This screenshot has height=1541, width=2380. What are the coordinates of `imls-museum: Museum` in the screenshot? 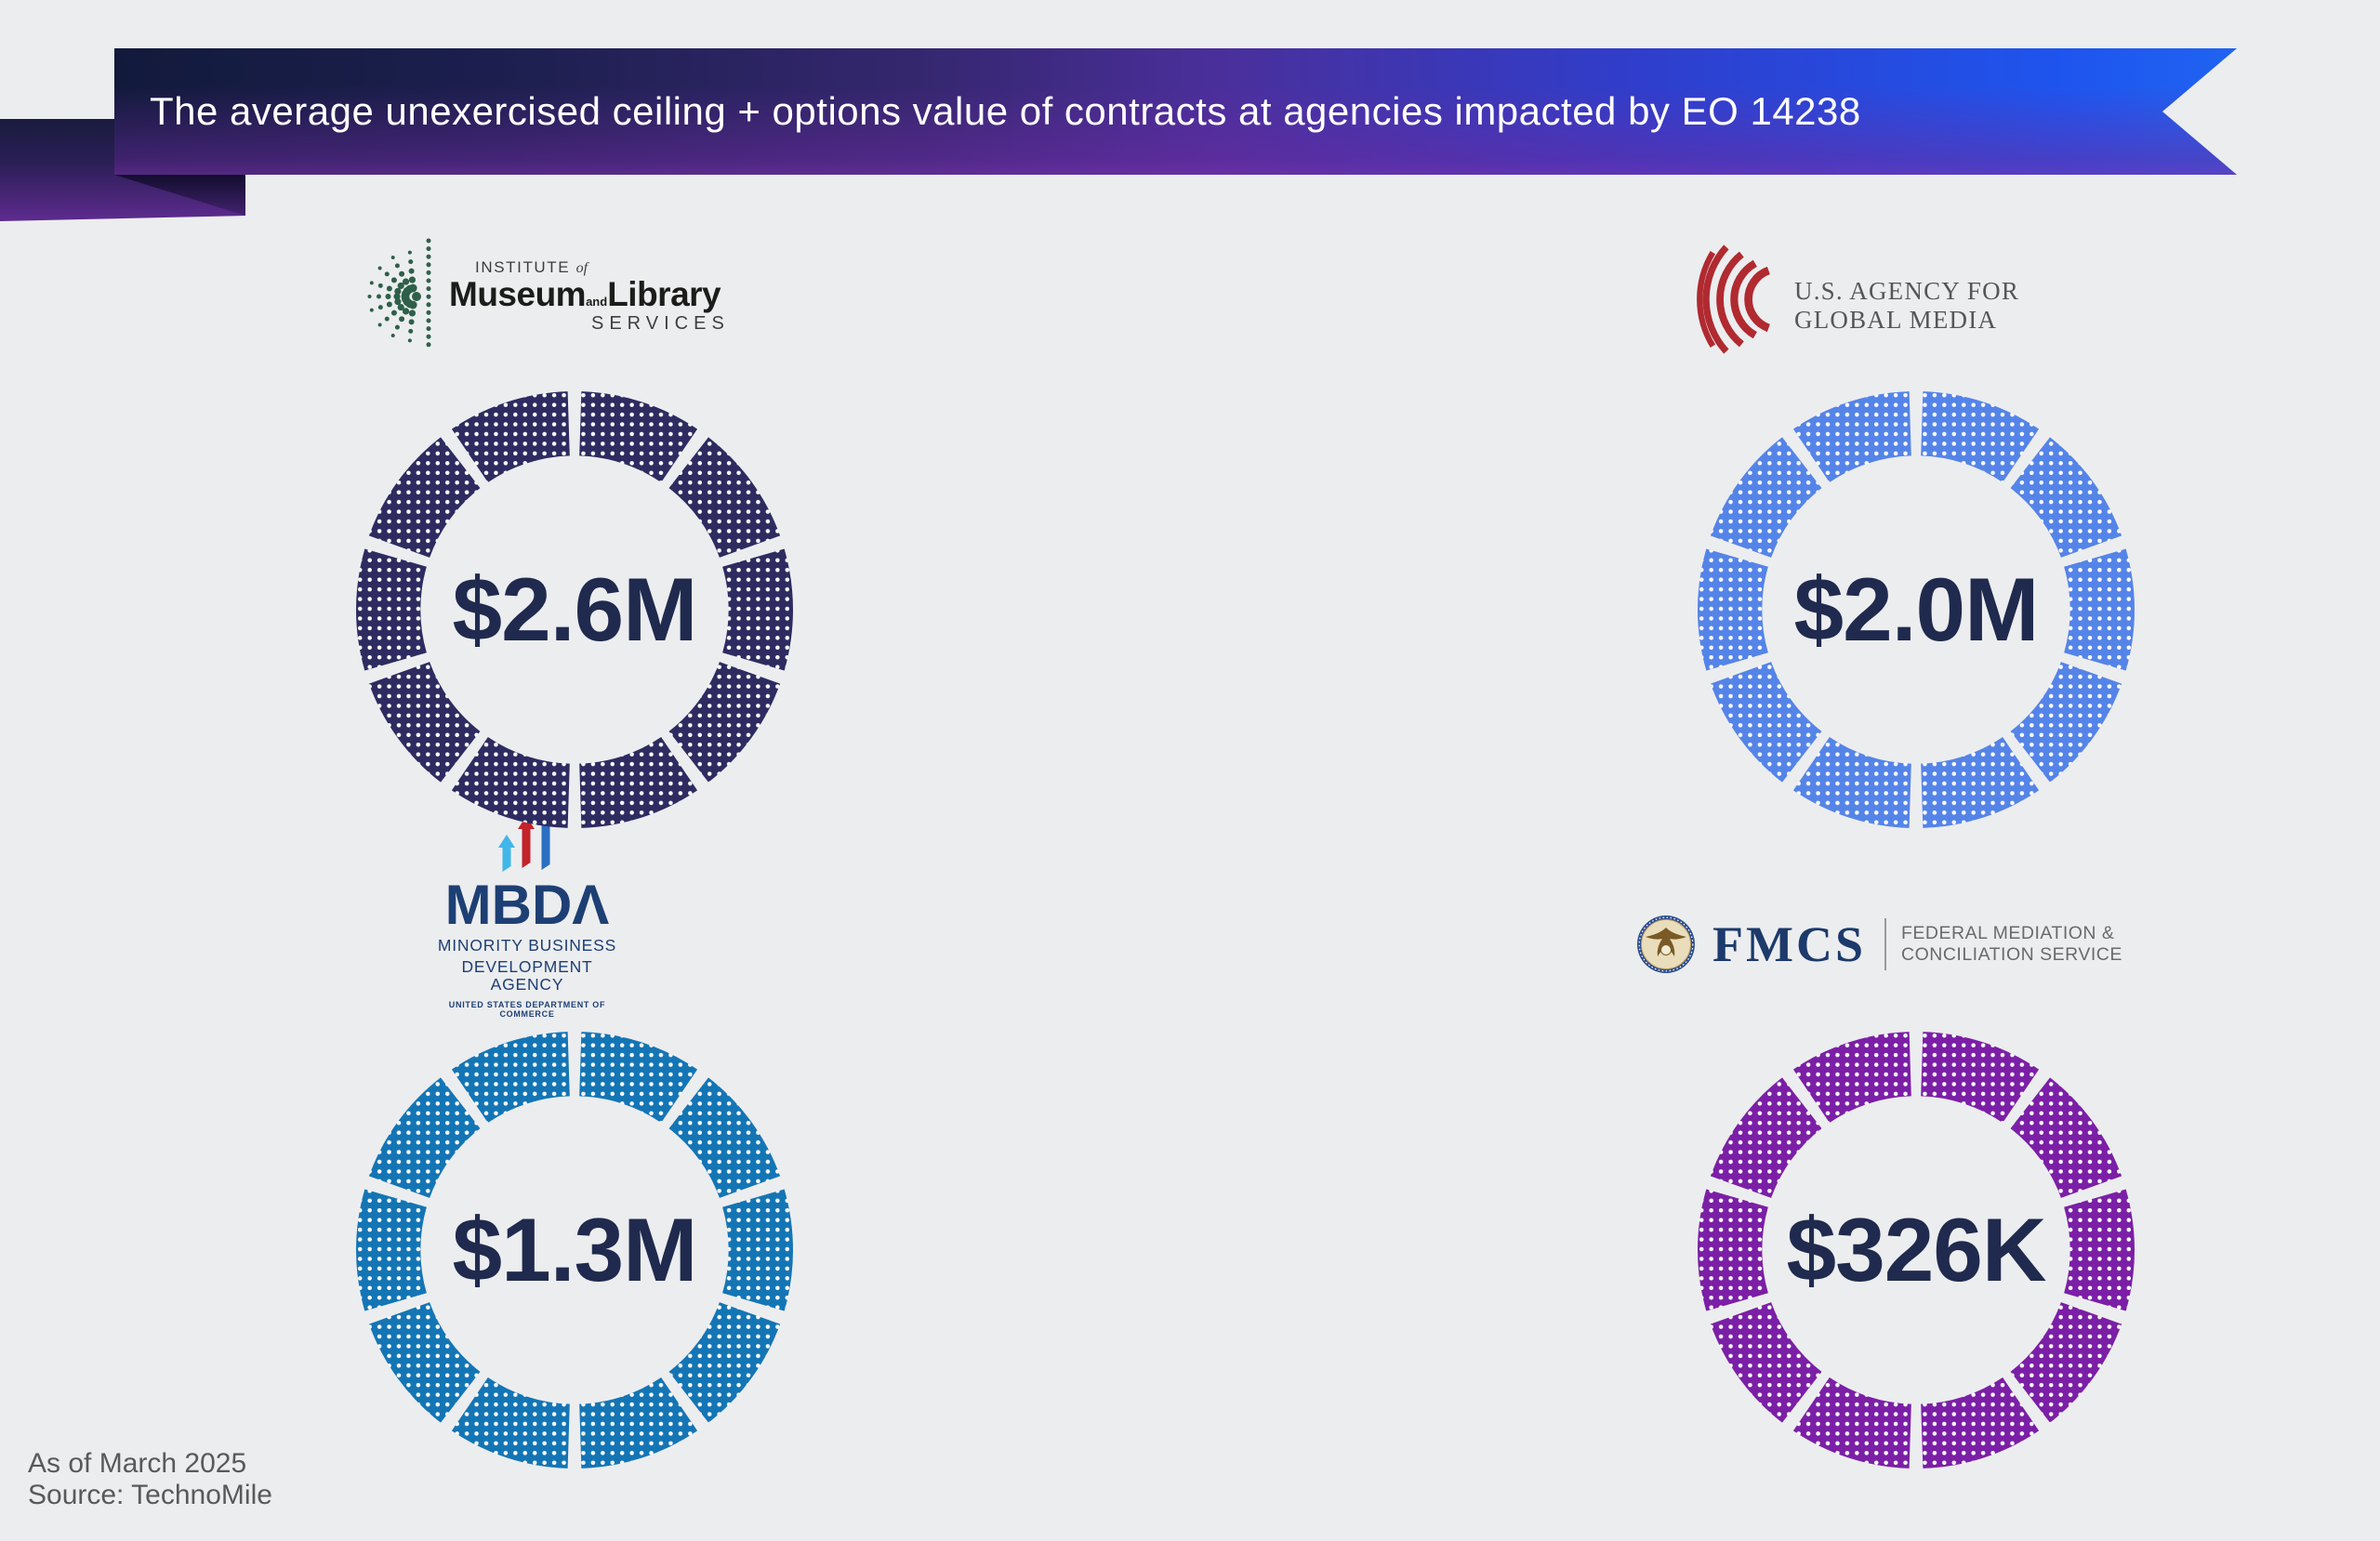 It's located at (518, 293).